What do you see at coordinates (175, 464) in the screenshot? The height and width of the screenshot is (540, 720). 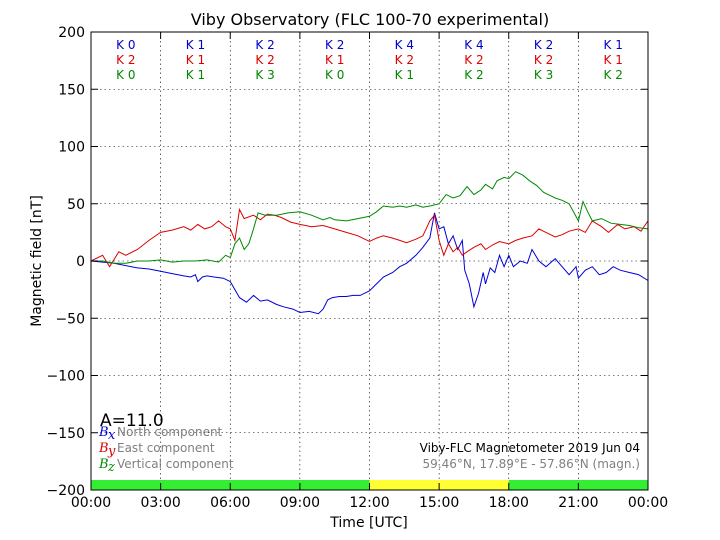 I see `legend-label: Vertical component` at bounding box center [175, 464].